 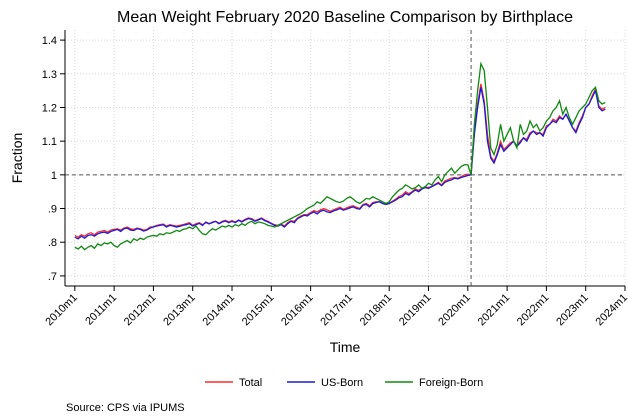 I want to click on y-tick-label: .8, so click(x=52, y=243).